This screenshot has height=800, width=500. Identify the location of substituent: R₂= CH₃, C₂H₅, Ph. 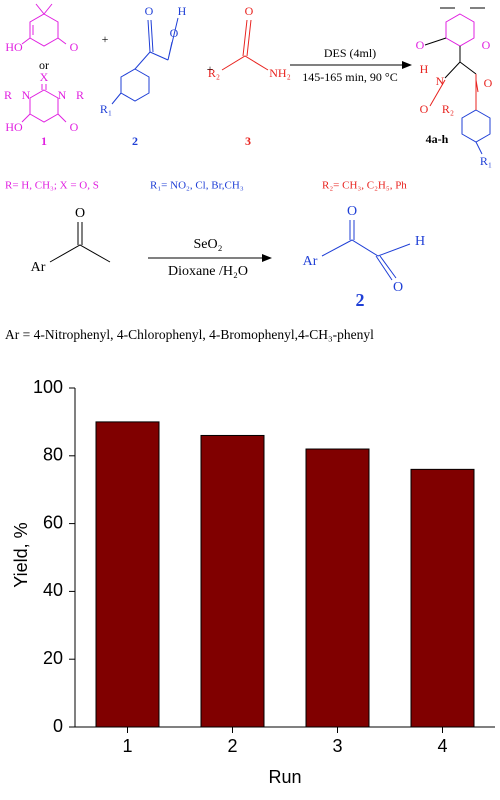
(364, 186).